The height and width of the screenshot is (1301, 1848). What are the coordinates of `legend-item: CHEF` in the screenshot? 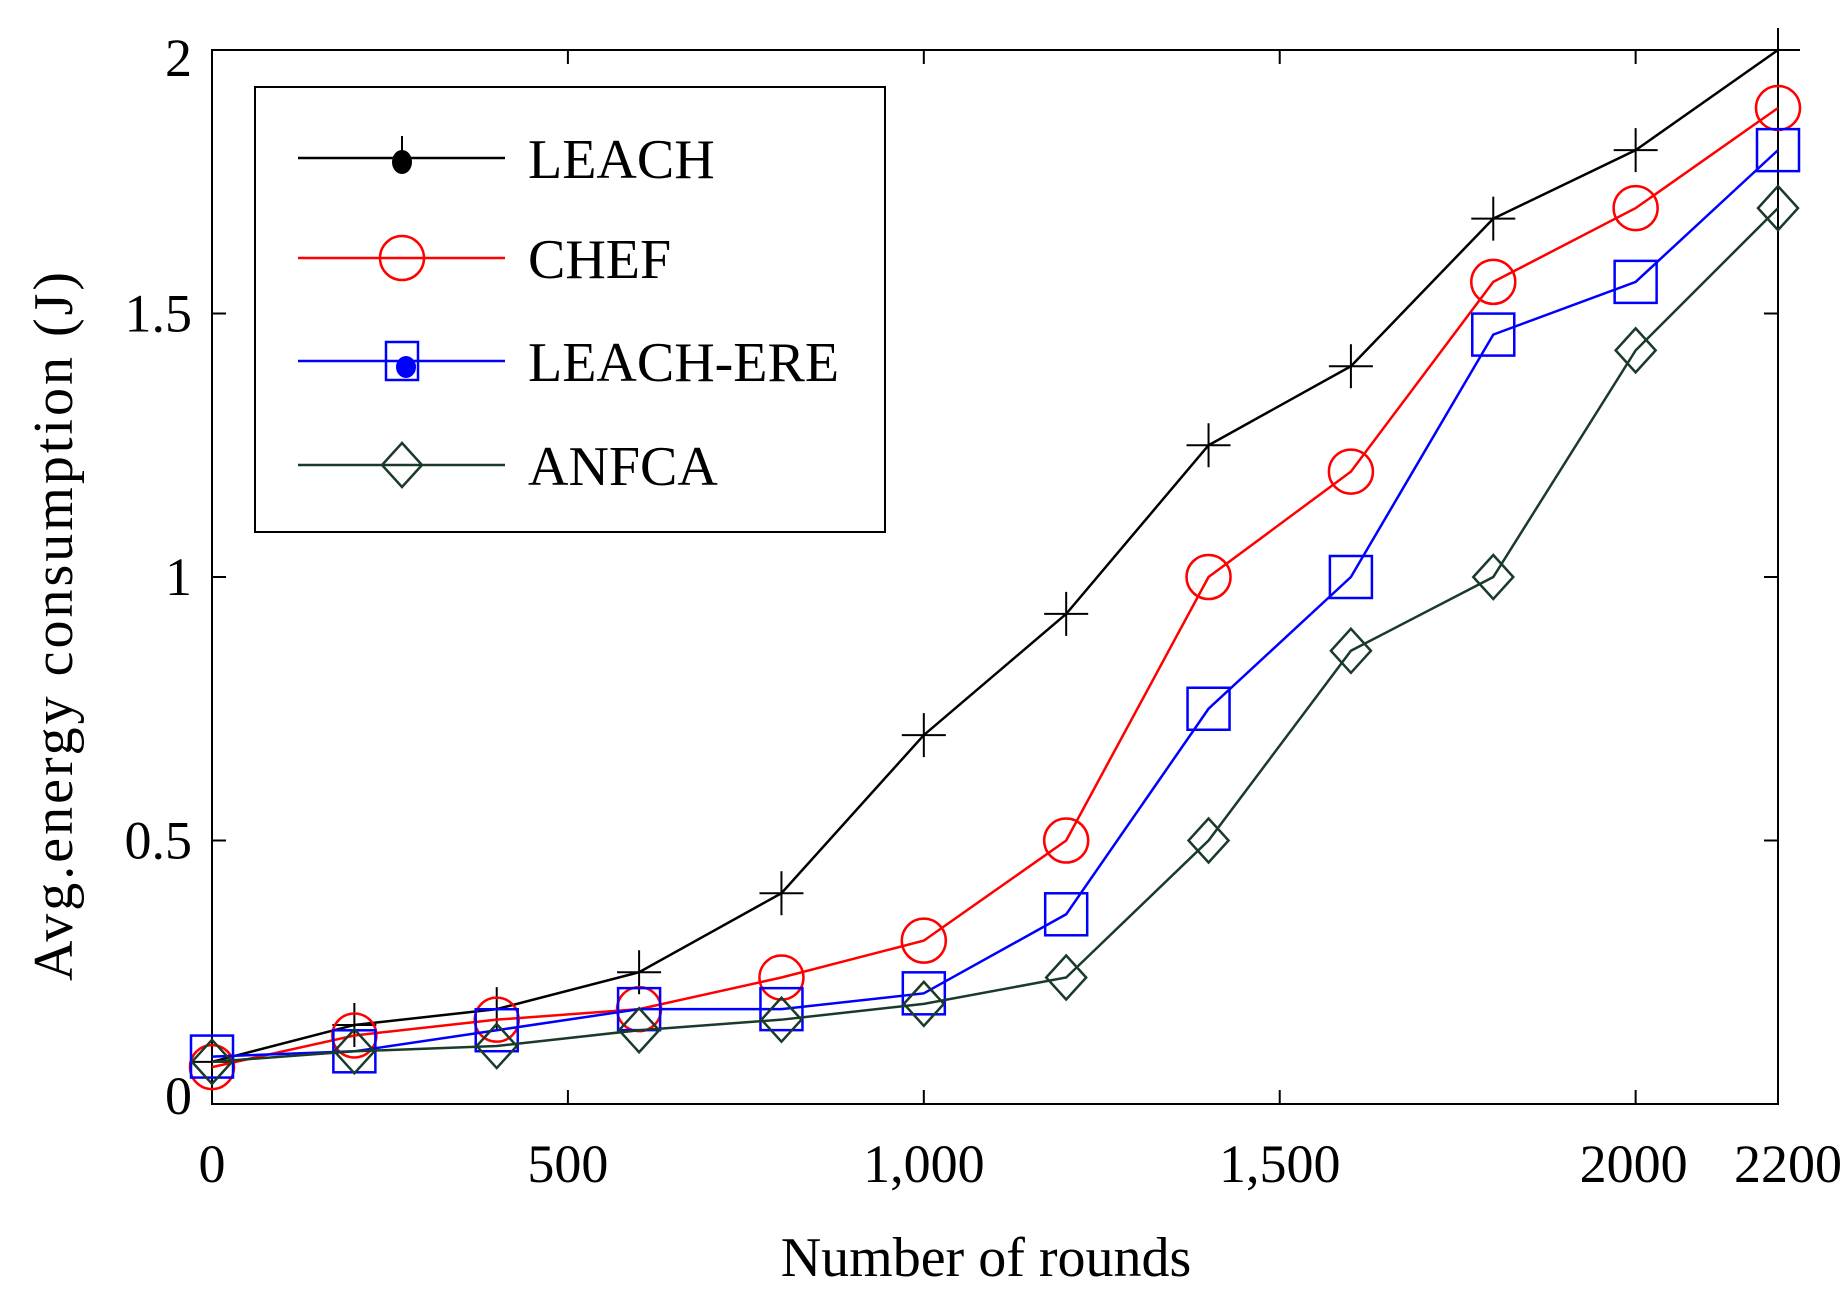 It's located at (484, 260).